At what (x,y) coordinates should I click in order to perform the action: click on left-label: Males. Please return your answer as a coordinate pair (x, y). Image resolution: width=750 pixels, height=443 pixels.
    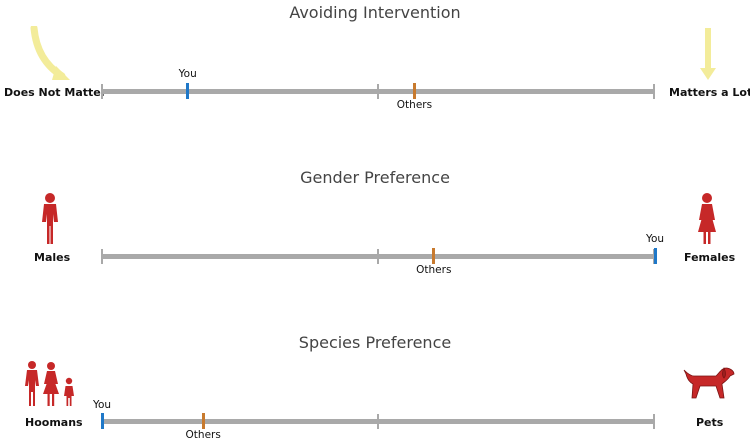
    Looking at the image, I should click on (52, 257).